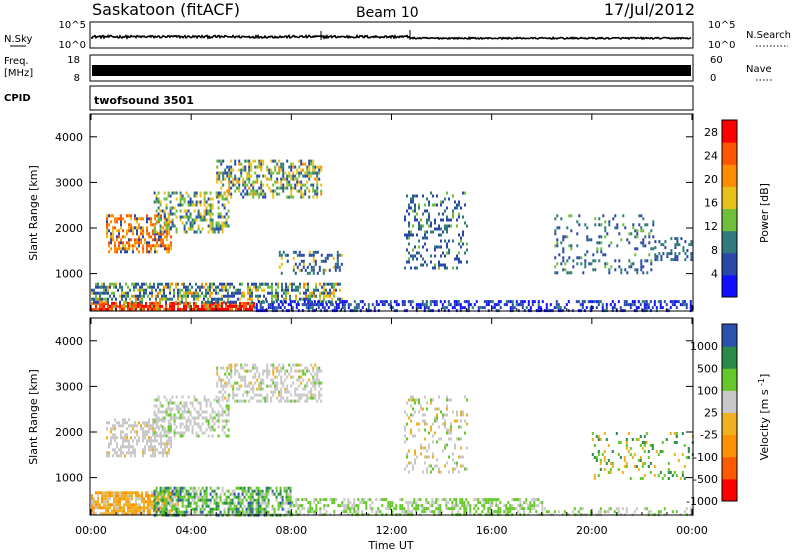 The height and width of the screenshot is (554, 800). What do you see at coordinates (729, 357) in the screenshot?
I see `colorbar-swatch` at bounding box center [729, 357].